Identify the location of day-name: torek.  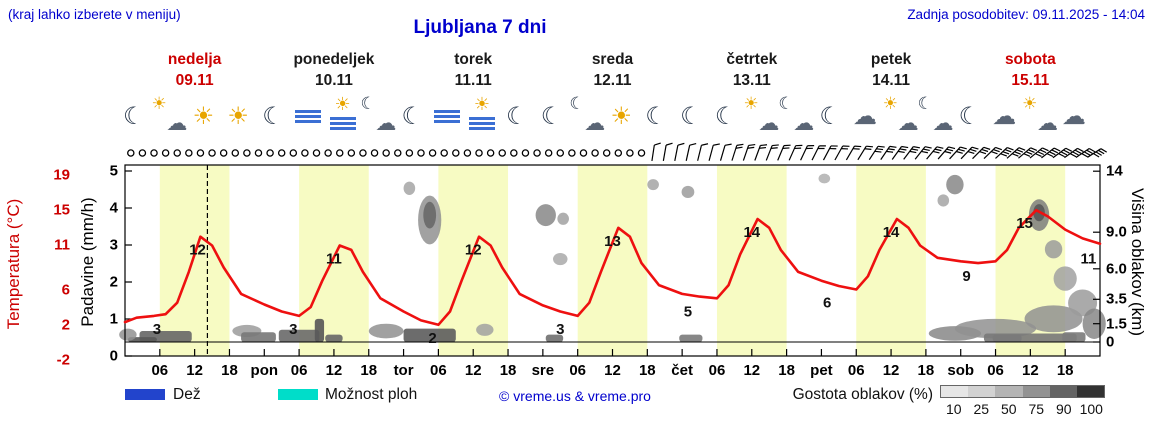
(473, 59).